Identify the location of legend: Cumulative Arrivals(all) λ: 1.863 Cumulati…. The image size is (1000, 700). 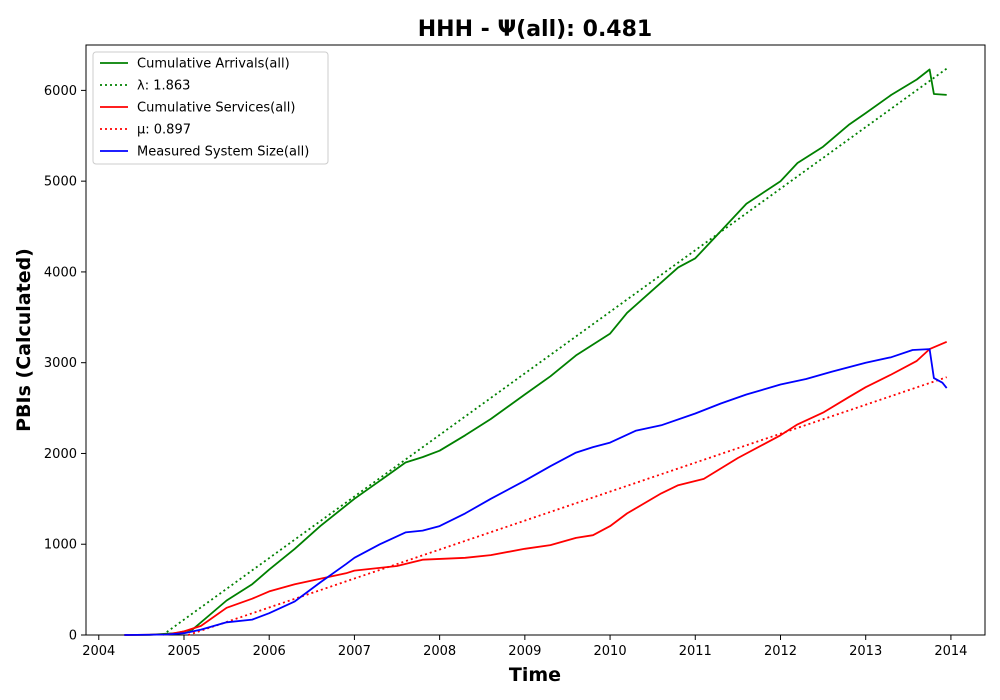
(210, 108).